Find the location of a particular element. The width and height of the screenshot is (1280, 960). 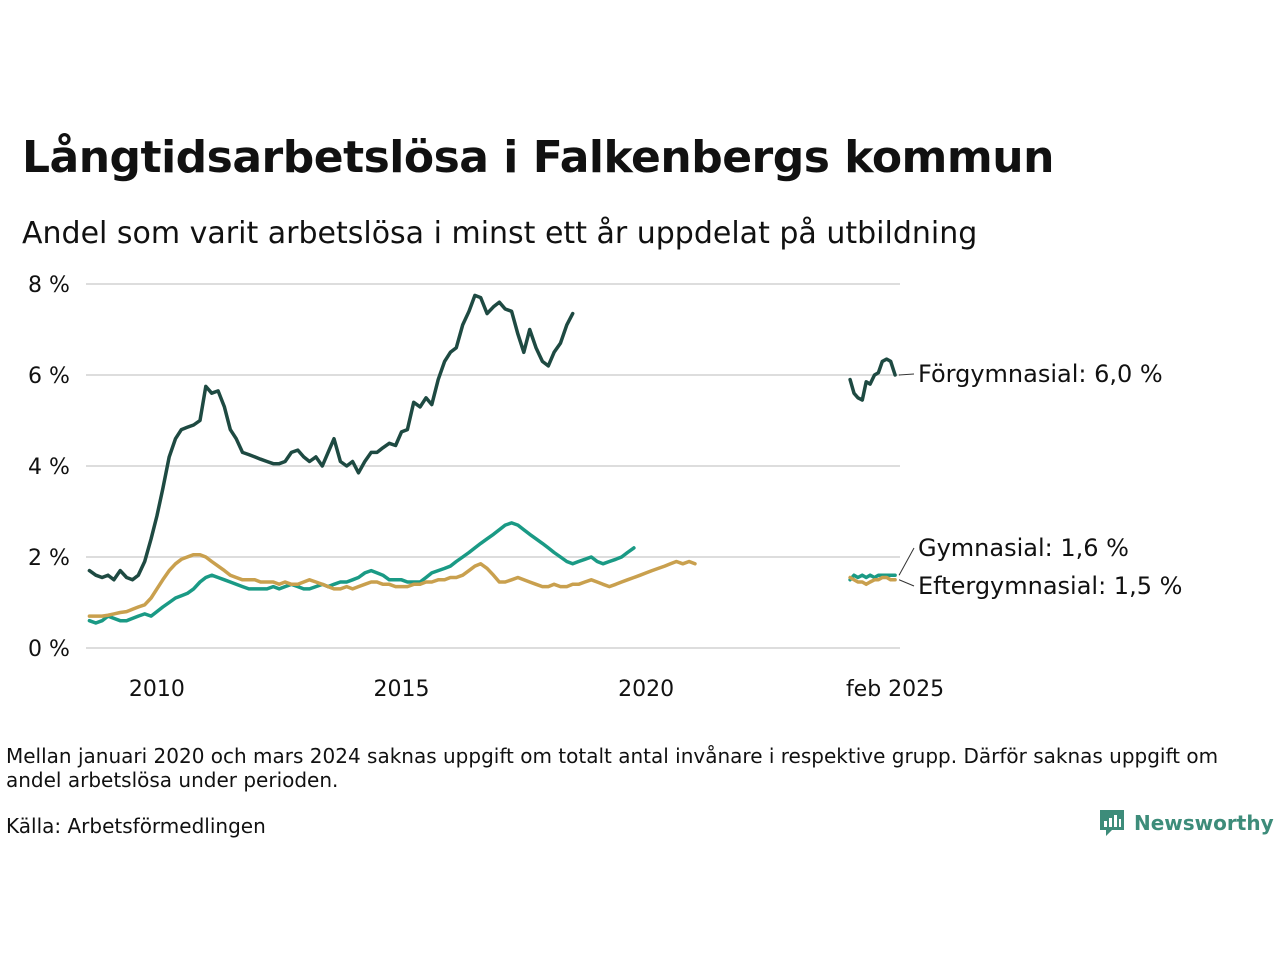

x-tick-label: 2015 is located at coordinates (402, 689).